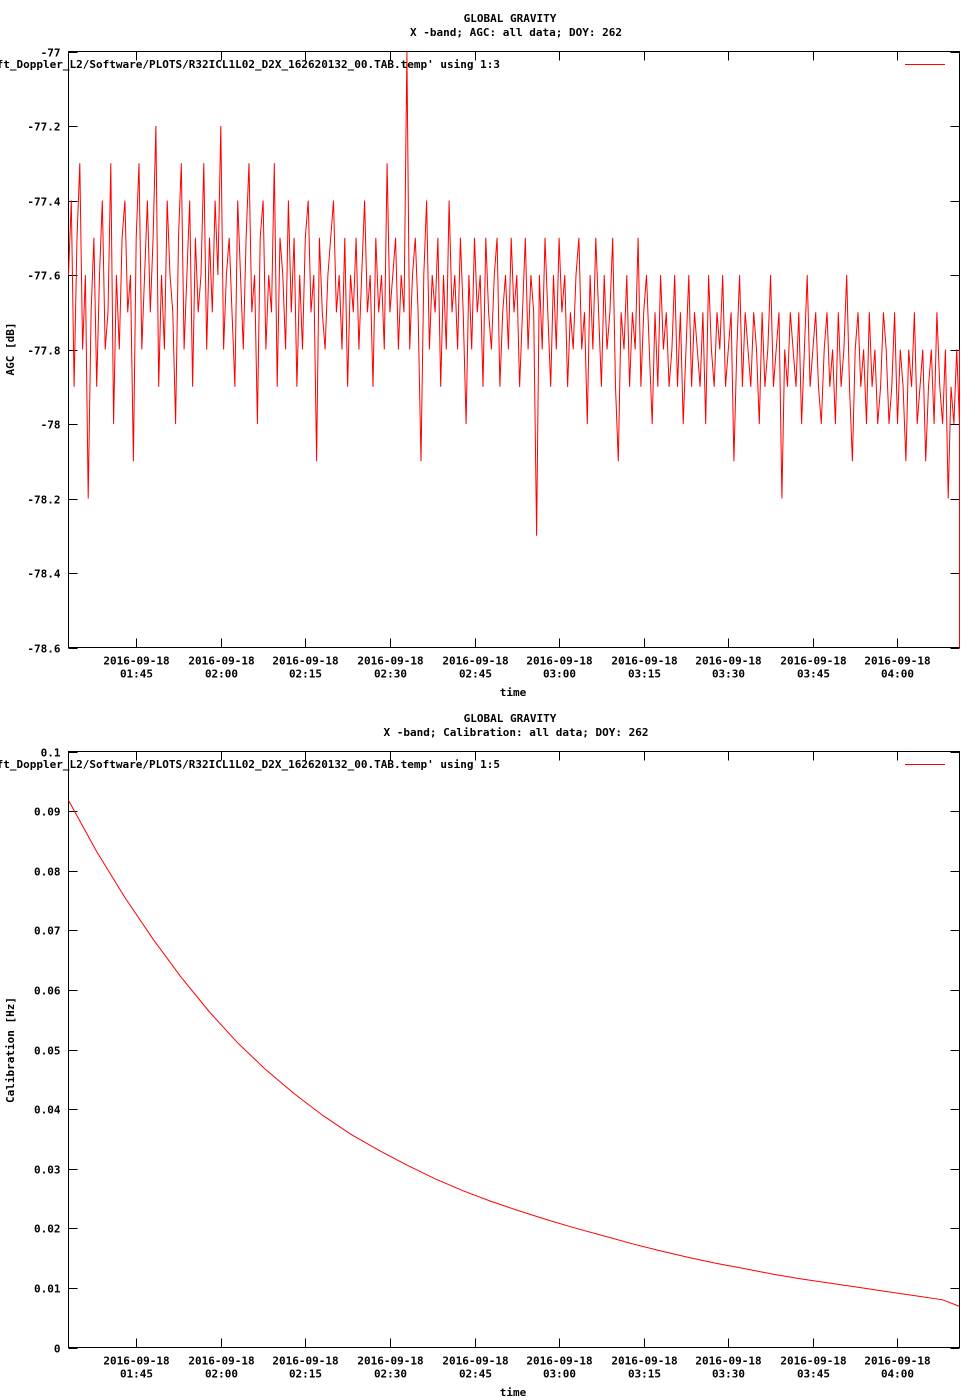  I want to click on y-tick-label: 0.1, so click(51, 753).